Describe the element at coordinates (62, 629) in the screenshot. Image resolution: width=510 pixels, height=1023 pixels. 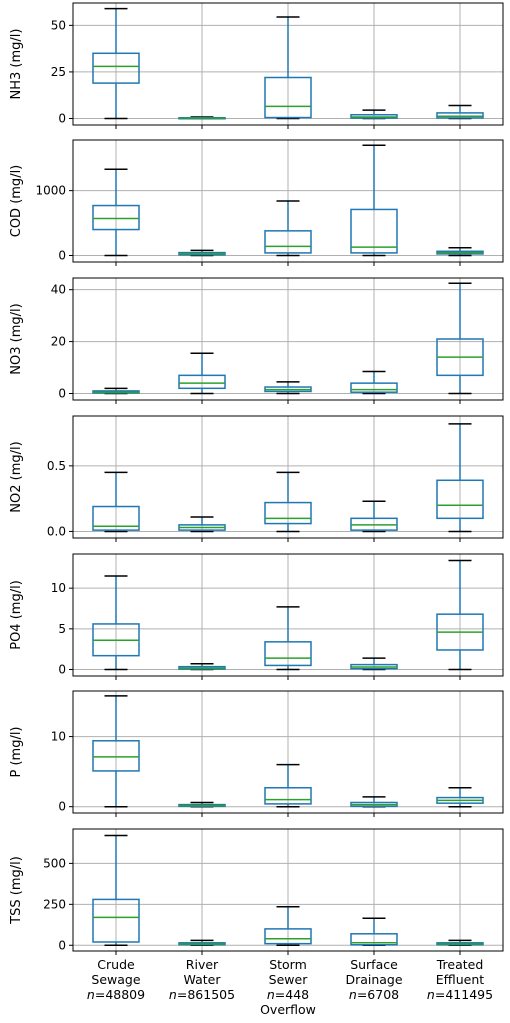
I see `y-tick-label: 5` at that location.